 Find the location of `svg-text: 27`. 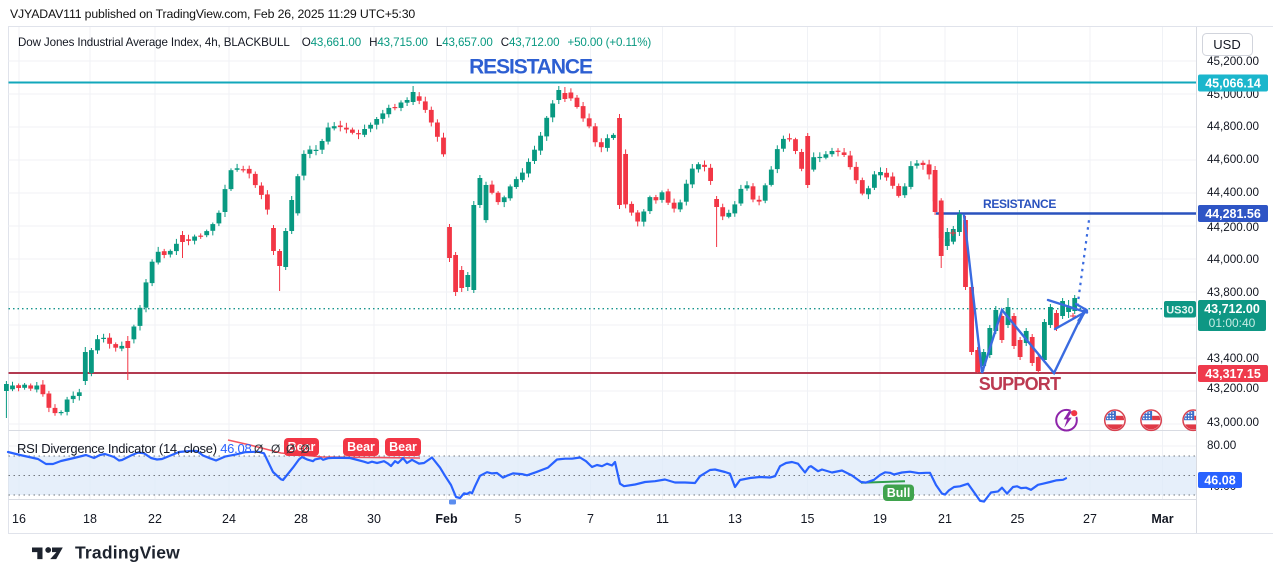

svg-text: 27 is located at coordinates (1090, 519).